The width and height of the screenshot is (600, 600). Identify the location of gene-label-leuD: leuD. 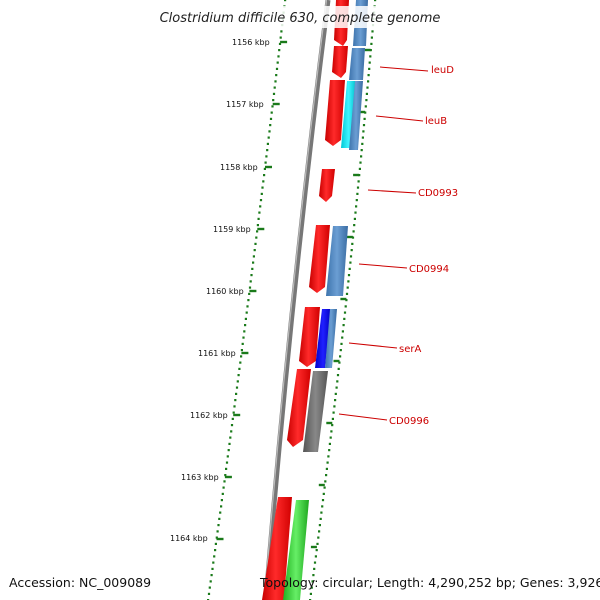
(442, 70).